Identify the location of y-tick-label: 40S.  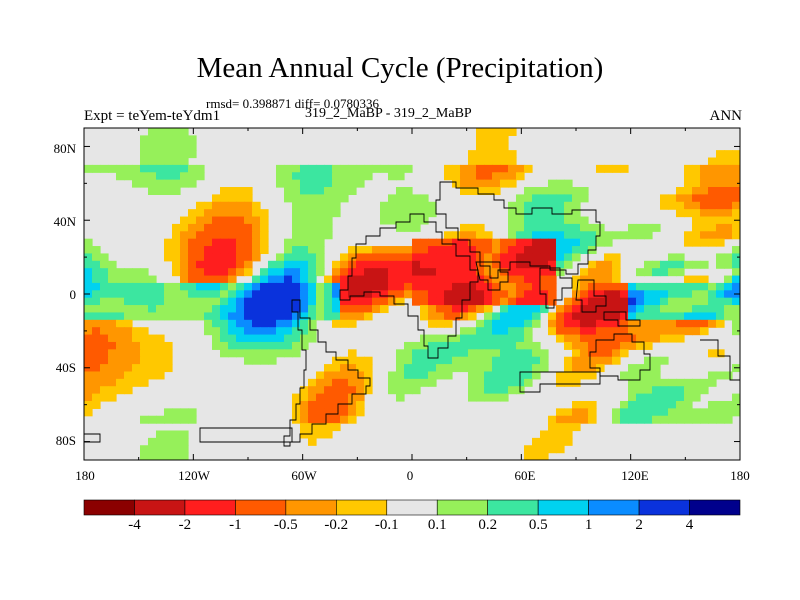
(65, 367).